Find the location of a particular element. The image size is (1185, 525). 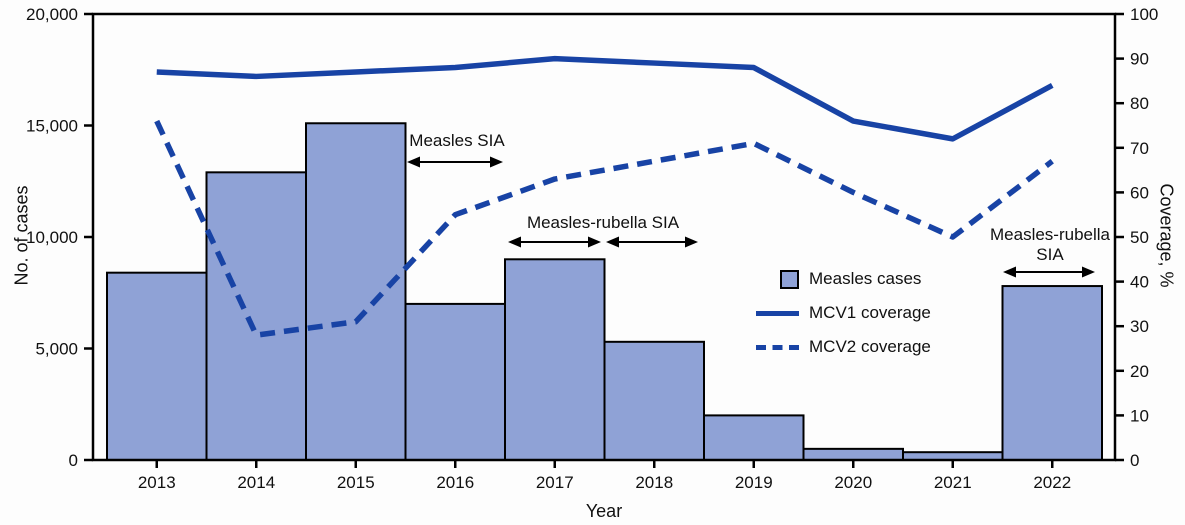

svg-text: 20,000 is located at coordinates (52, 14).